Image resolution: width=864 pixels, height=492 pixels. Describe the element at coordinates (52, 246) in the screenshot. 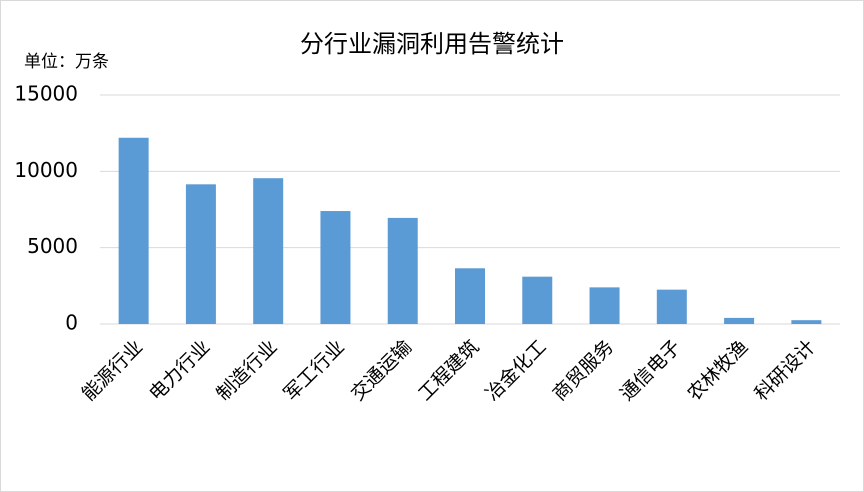

I see `y-tick-label: 5000` at that location.